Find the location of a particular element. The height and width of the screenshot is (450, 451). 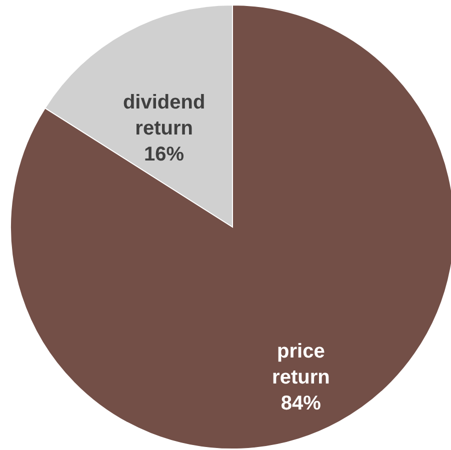

slice-label: dividend return is located at coordinates (164, 115).